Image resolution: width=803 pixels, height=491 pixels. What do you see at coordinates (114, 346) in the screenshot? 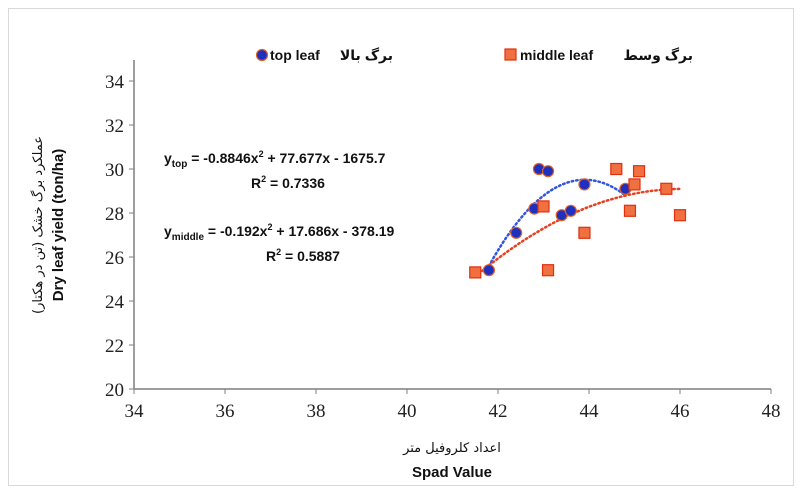
I see `y-tick-label: 22` at bounding box center [114, 346].